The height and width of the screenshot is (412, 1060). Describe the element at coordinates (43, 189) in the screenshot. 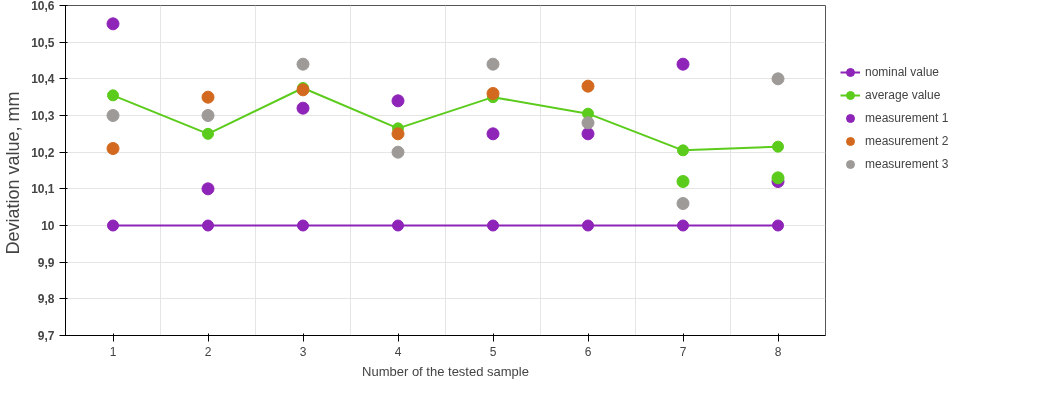

I see `y-tick-label: 10,1` at that location.